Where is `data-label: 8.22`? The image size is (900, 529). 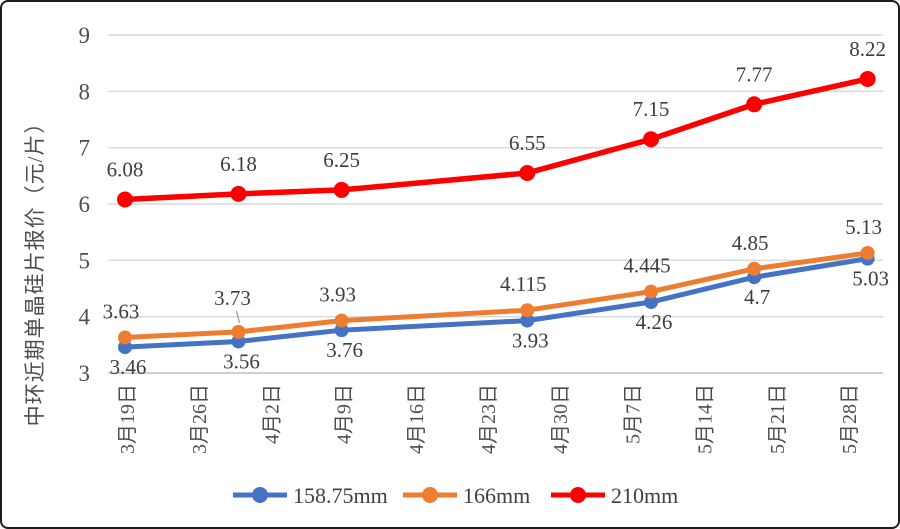
data-label: 8.22 is located at coordinates (867, 49).